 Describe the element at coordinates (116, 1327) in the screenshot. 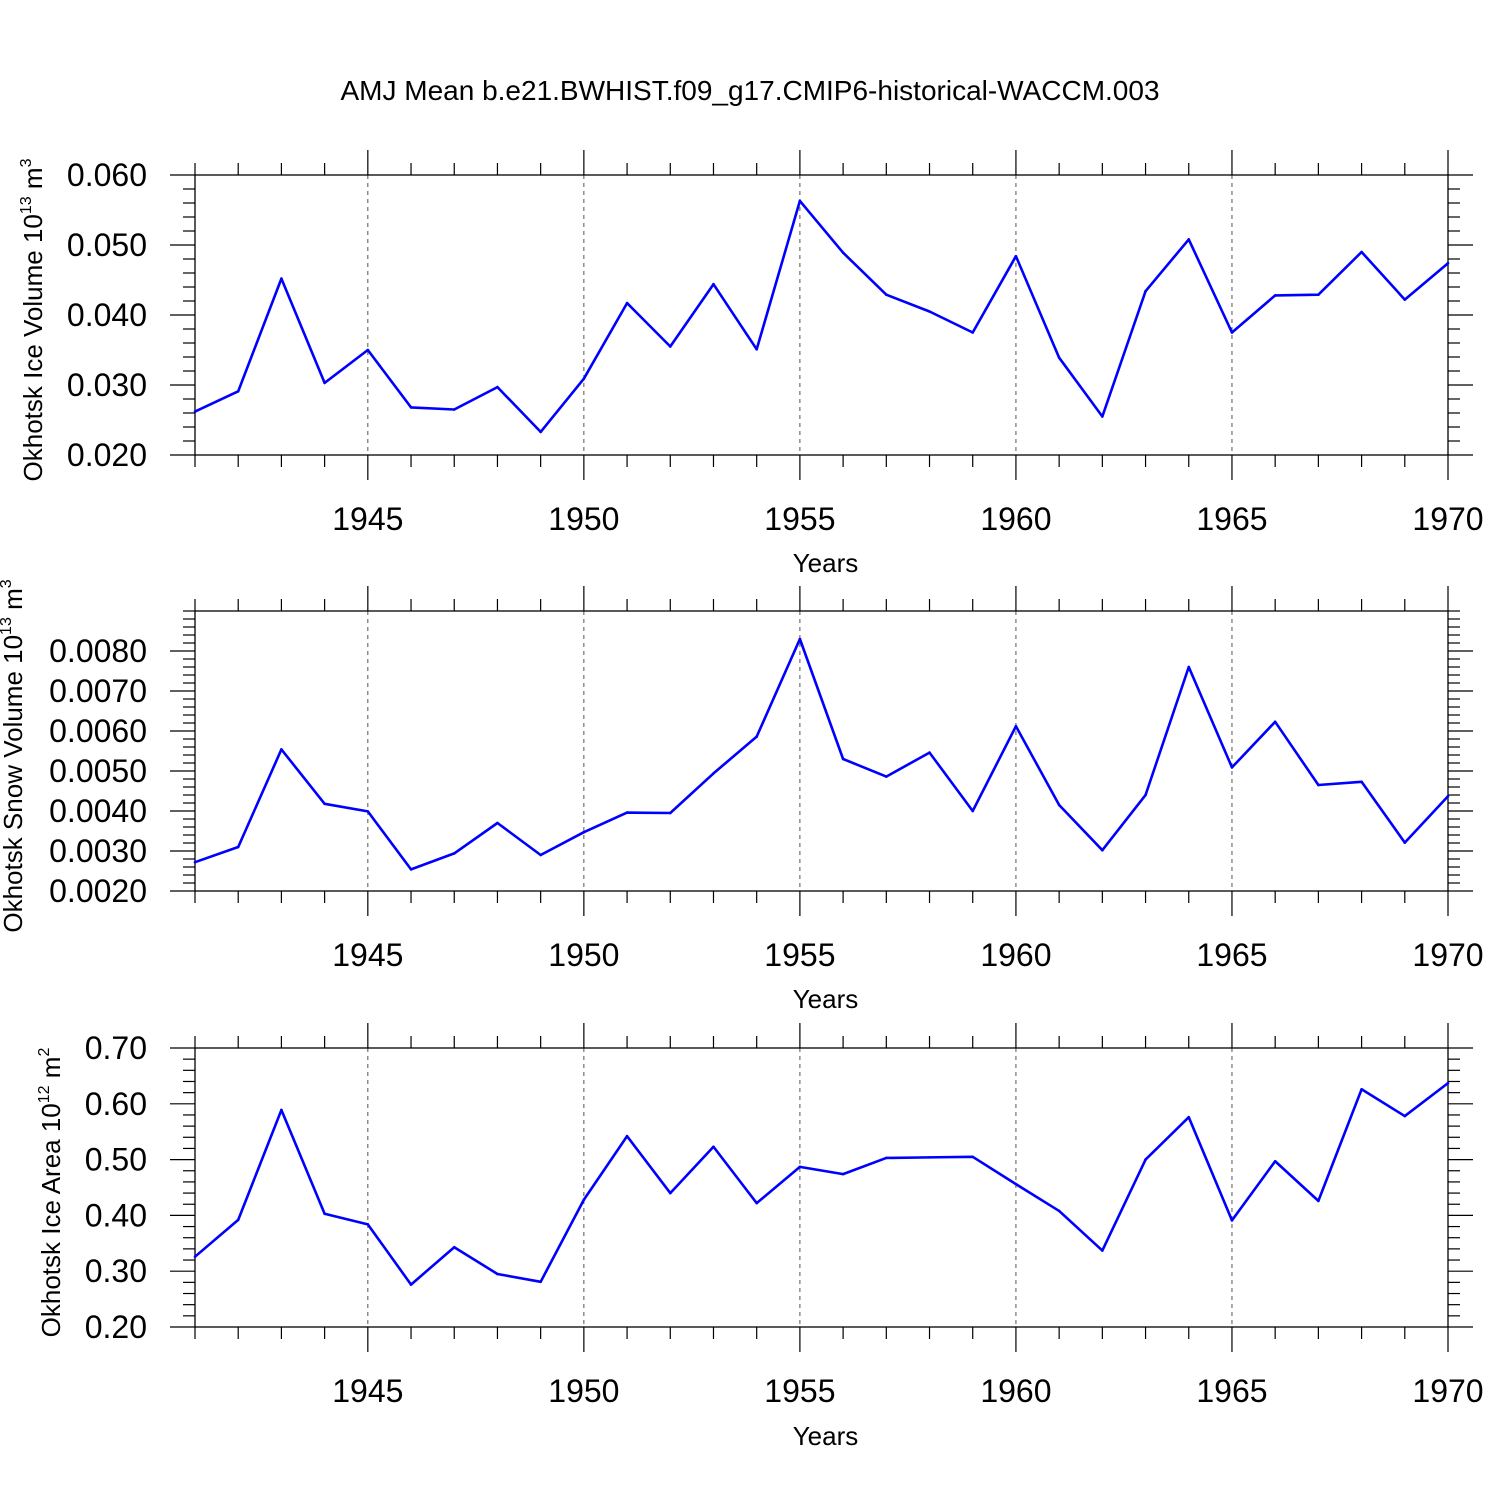

I see `y-tick-label: 0.20` at that location.